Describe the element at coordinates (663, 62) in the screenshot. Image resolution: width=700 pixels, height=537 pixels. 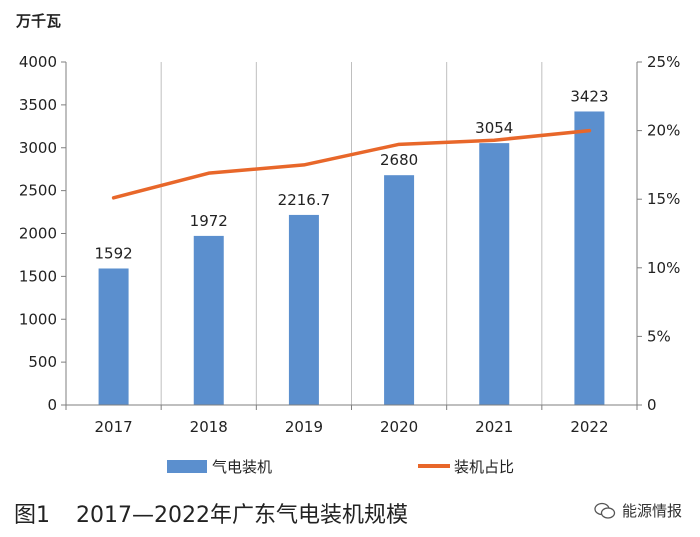
I see `y-right-tick-label: 25%` at that location.